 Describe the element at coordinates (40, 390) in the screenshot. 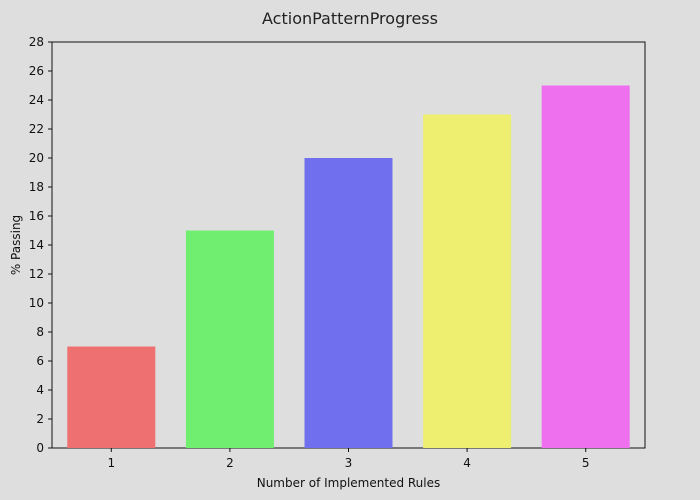

I see `y-tick-label: 4` at that location.